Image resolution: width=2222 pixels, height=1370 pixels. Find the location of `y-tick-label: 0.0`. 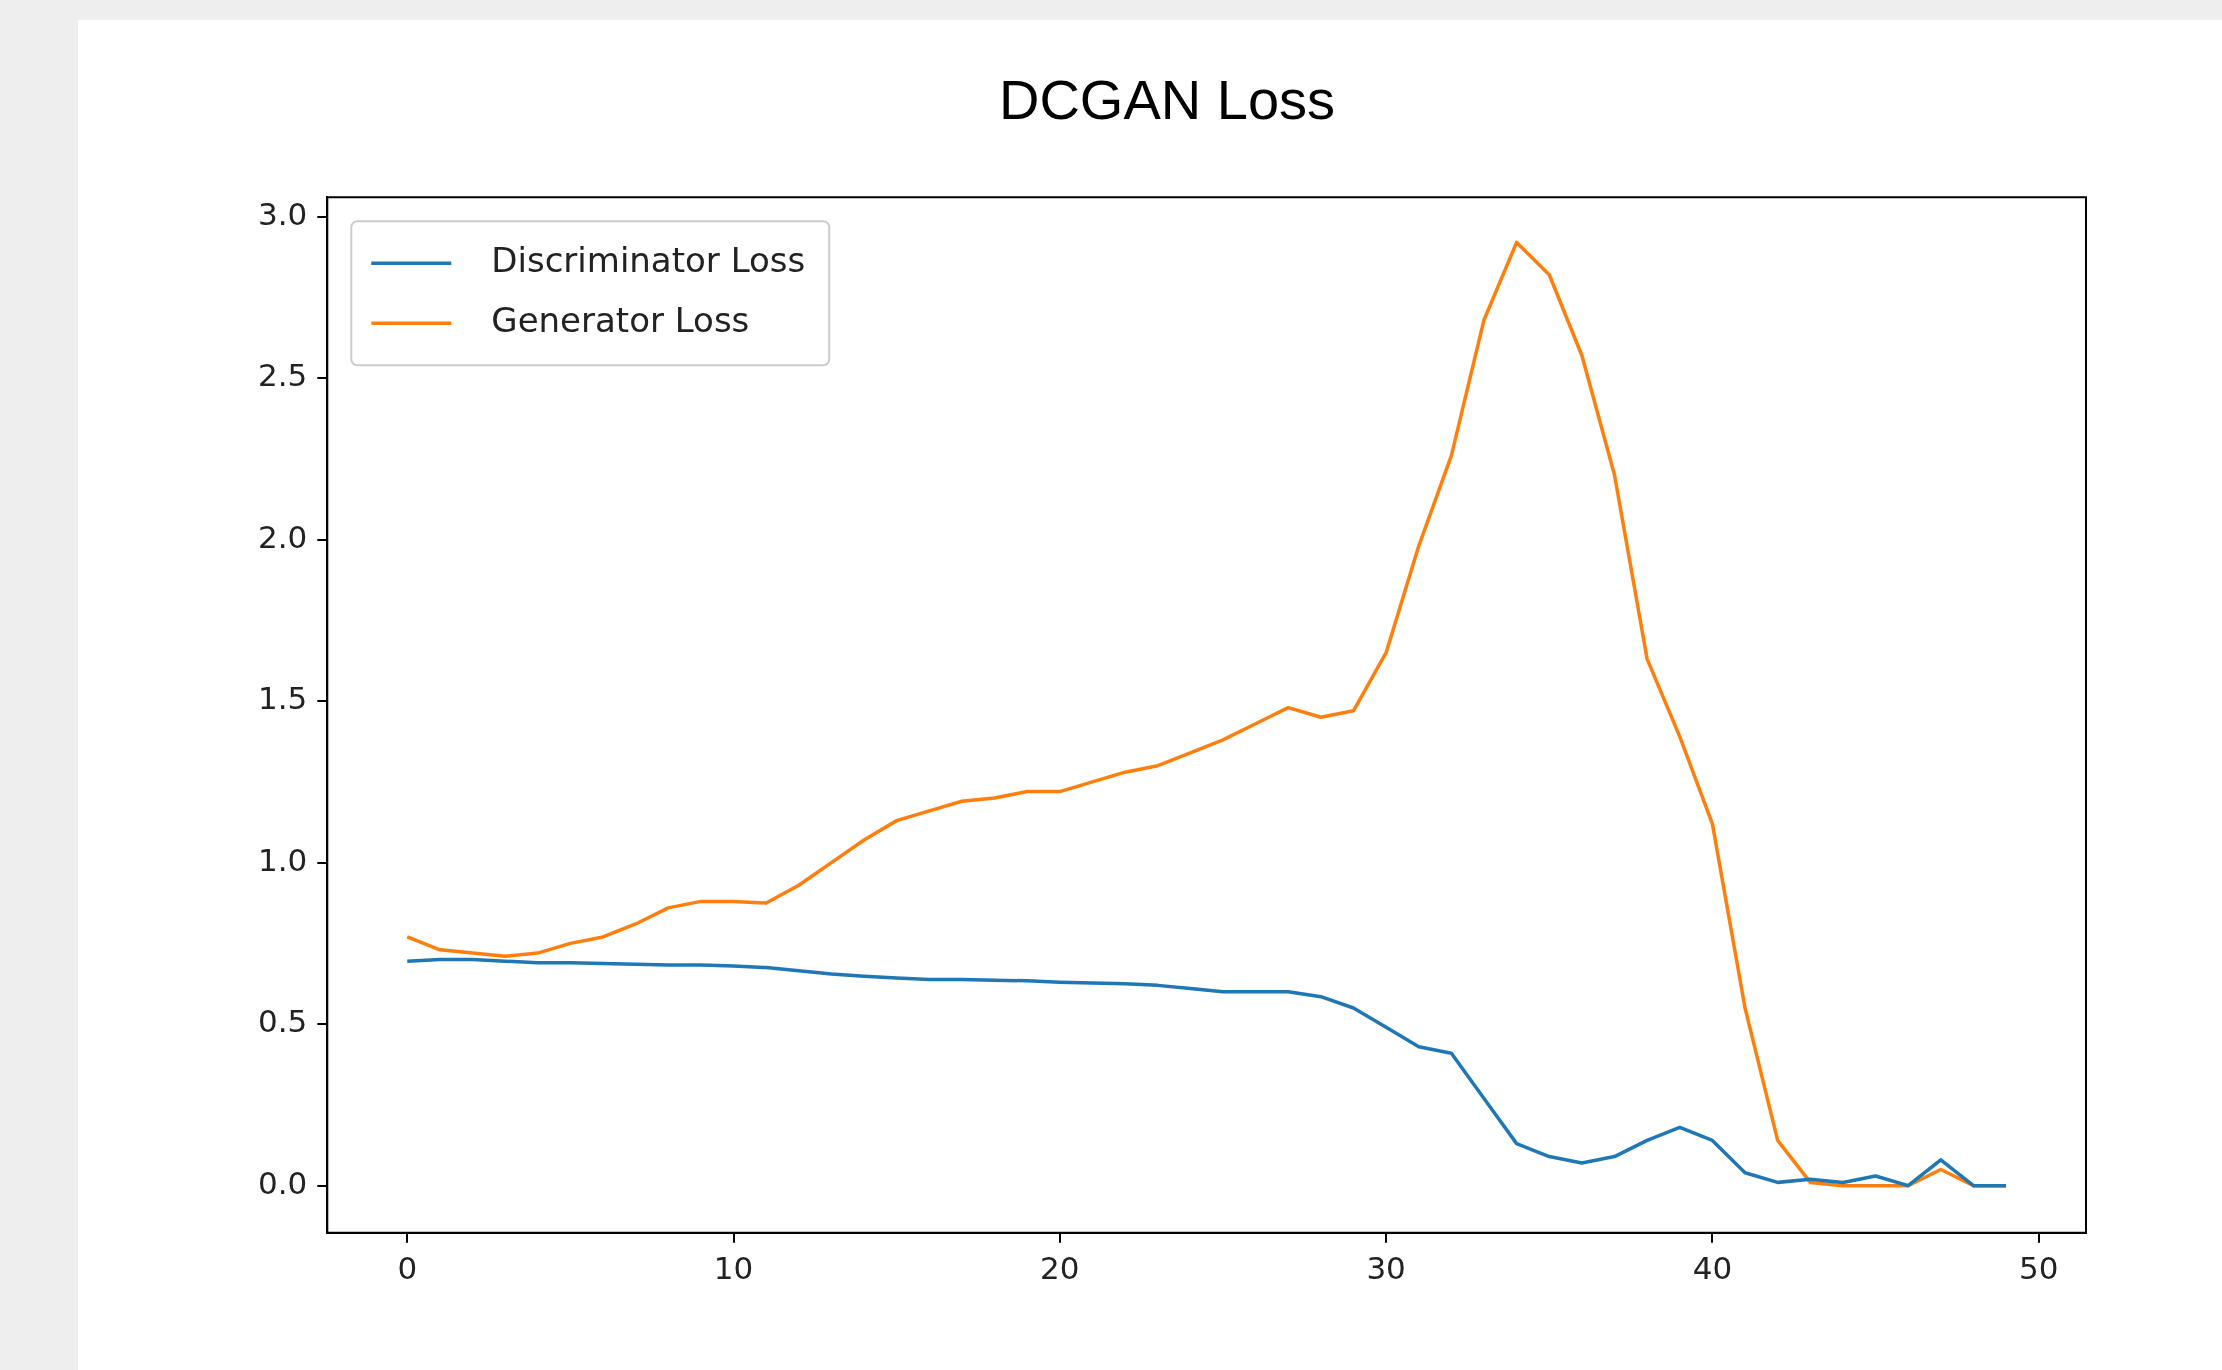

y-tick-label: 0.0 is located at coordinates (282, 1182).